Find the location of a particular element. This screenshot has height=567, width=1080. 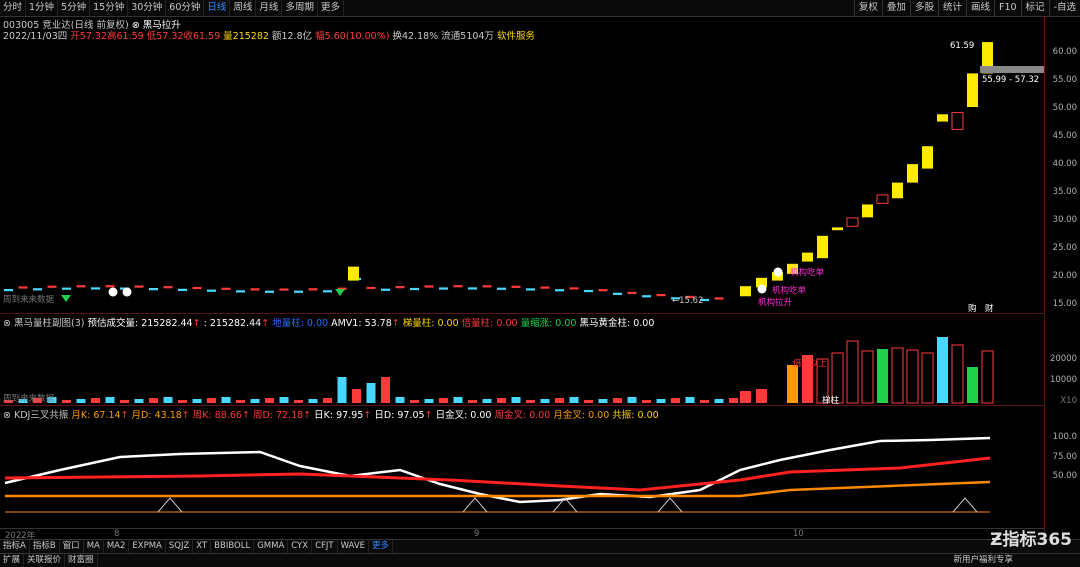

signal-circle is located at coordinates (127, 292).